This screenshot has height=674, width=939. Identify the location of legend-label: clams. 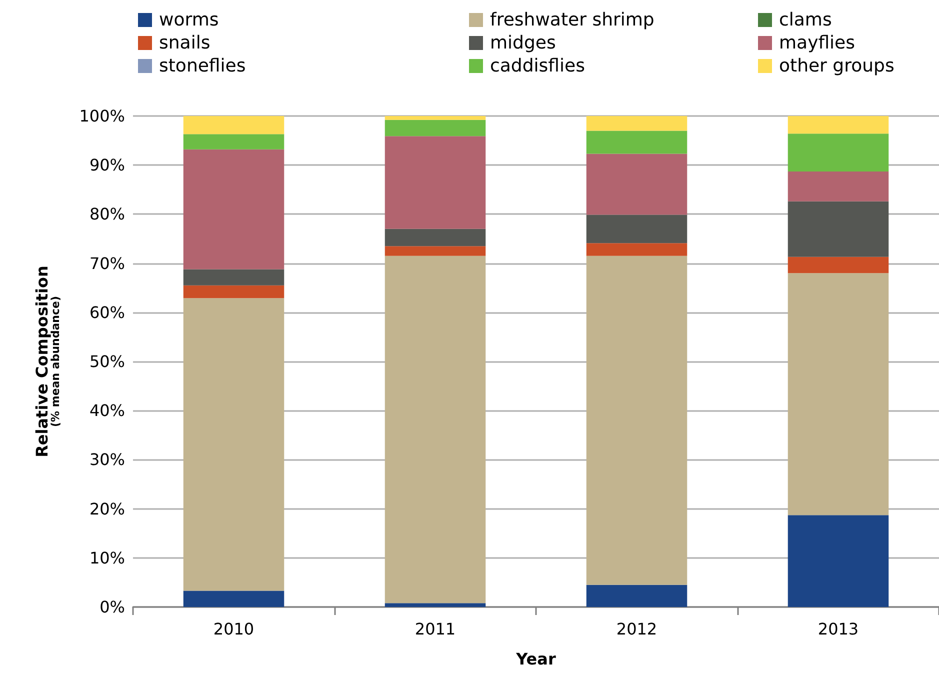
(805, 20).